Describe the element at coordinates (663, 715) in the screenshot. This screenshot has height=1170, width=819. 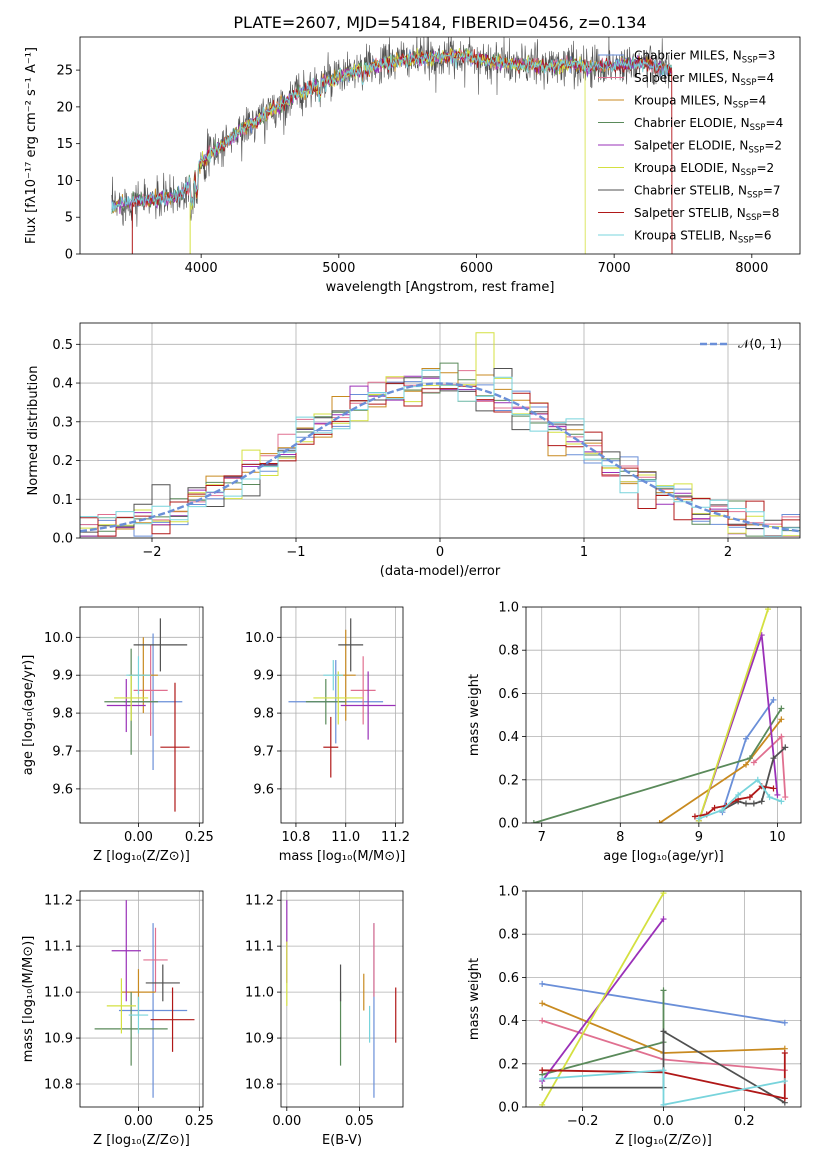
I see `plot-area-mass-weight-vs-age` at that location.